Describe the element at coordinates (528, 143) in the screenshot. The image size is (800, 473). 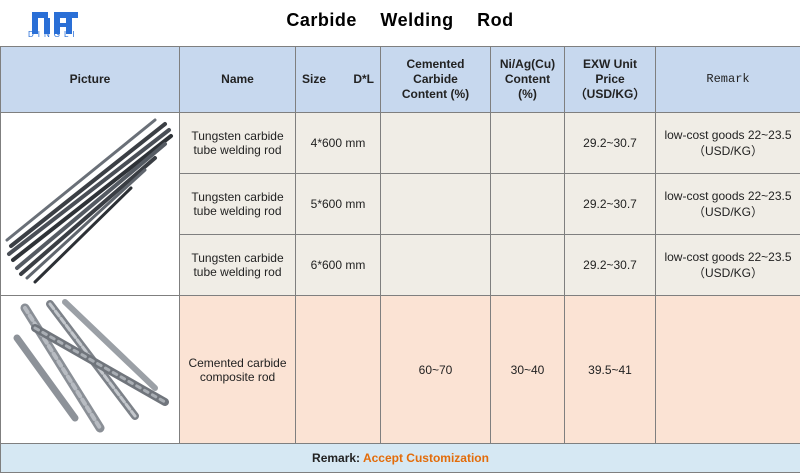
I see `row1-ni` at that location.